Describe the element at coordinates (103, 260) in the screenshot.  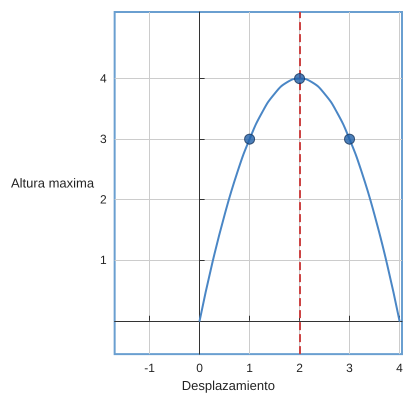
I see `y-tick-label: 1` at that location.